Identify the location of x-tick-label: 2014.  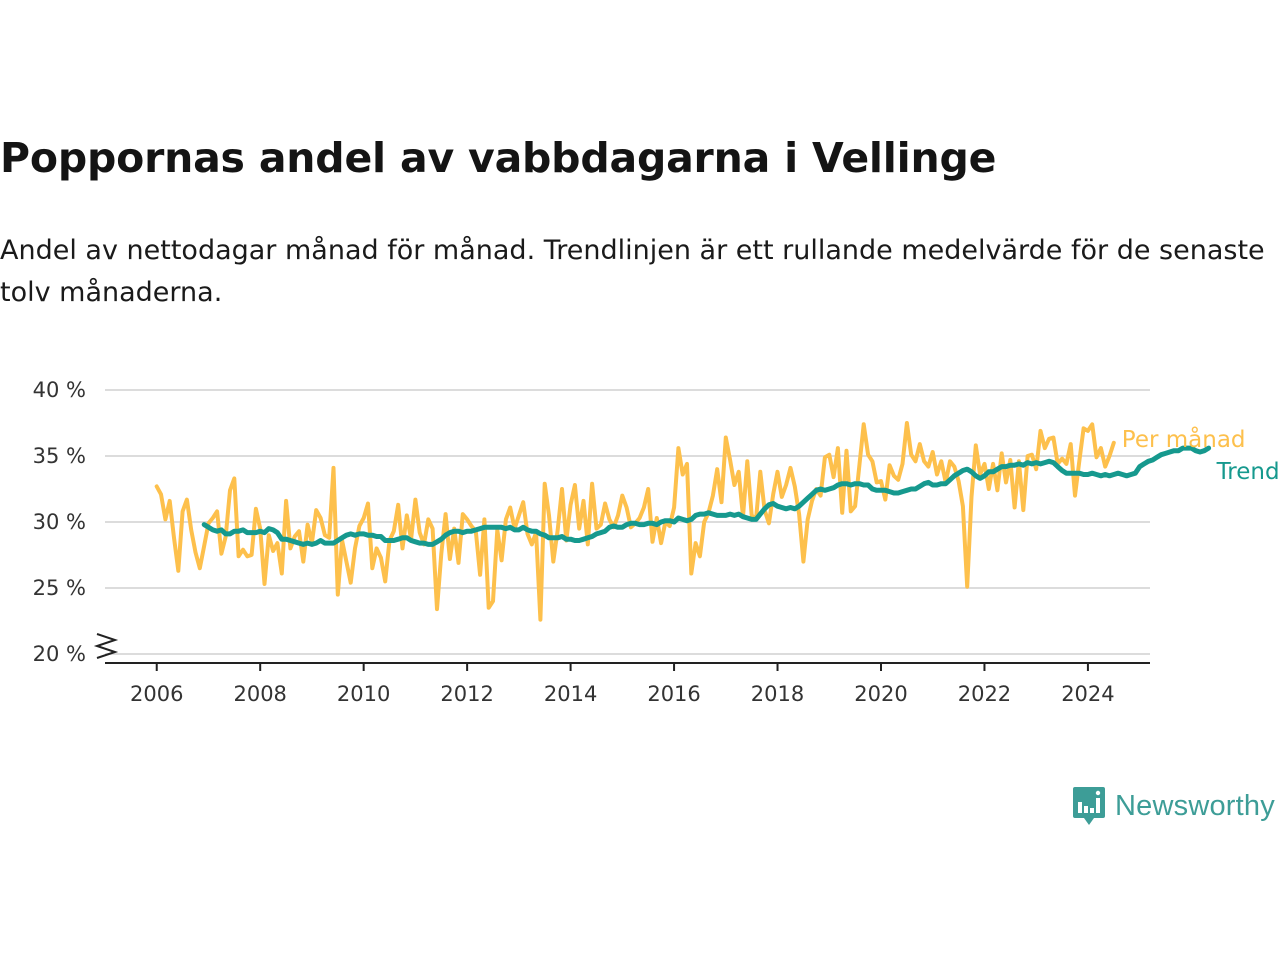
(570, 694).